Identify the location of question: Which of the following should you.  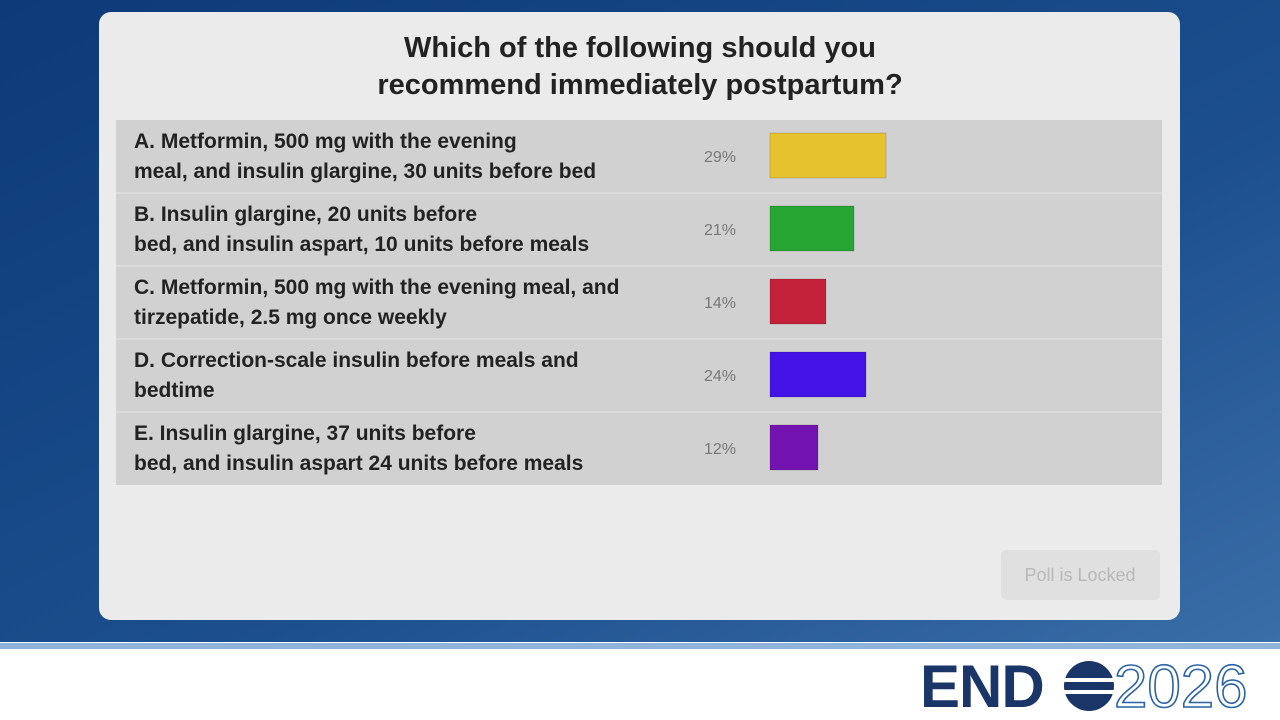
(640, 48).